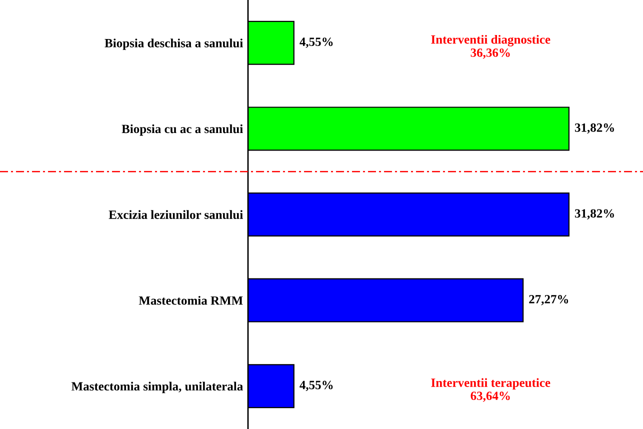 The height and width of the screenshot is (429, 643). Describe the element at coordinates (182, 130) in the screenshot. I see `y-tick-label: Biopsia cu ac a sanului` at that location.